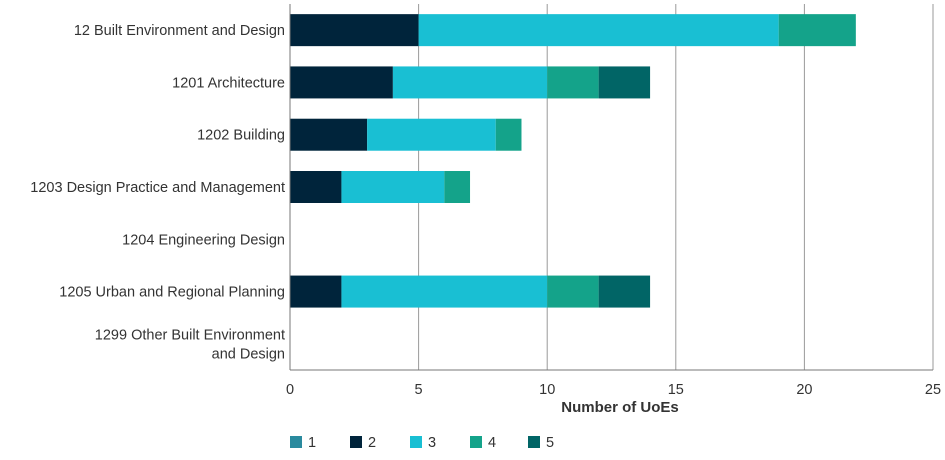  I want to click on category-label-3: 1203 Design Practice and Management, so click(157, 188).